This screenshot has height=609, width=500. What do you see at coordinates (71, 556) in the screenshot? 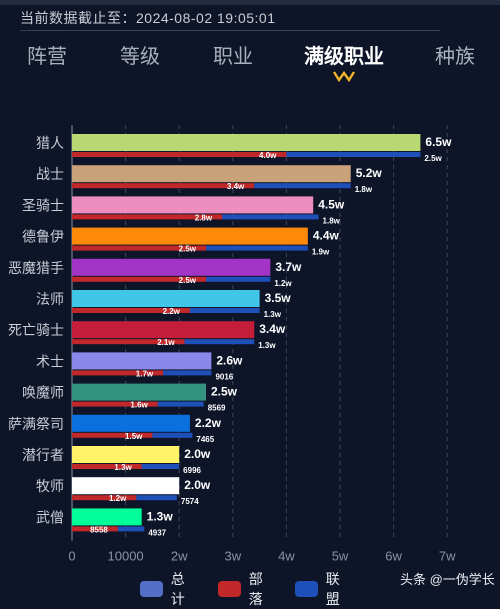
I see `x-tick-label: 0` at bounding box center [71, 556].